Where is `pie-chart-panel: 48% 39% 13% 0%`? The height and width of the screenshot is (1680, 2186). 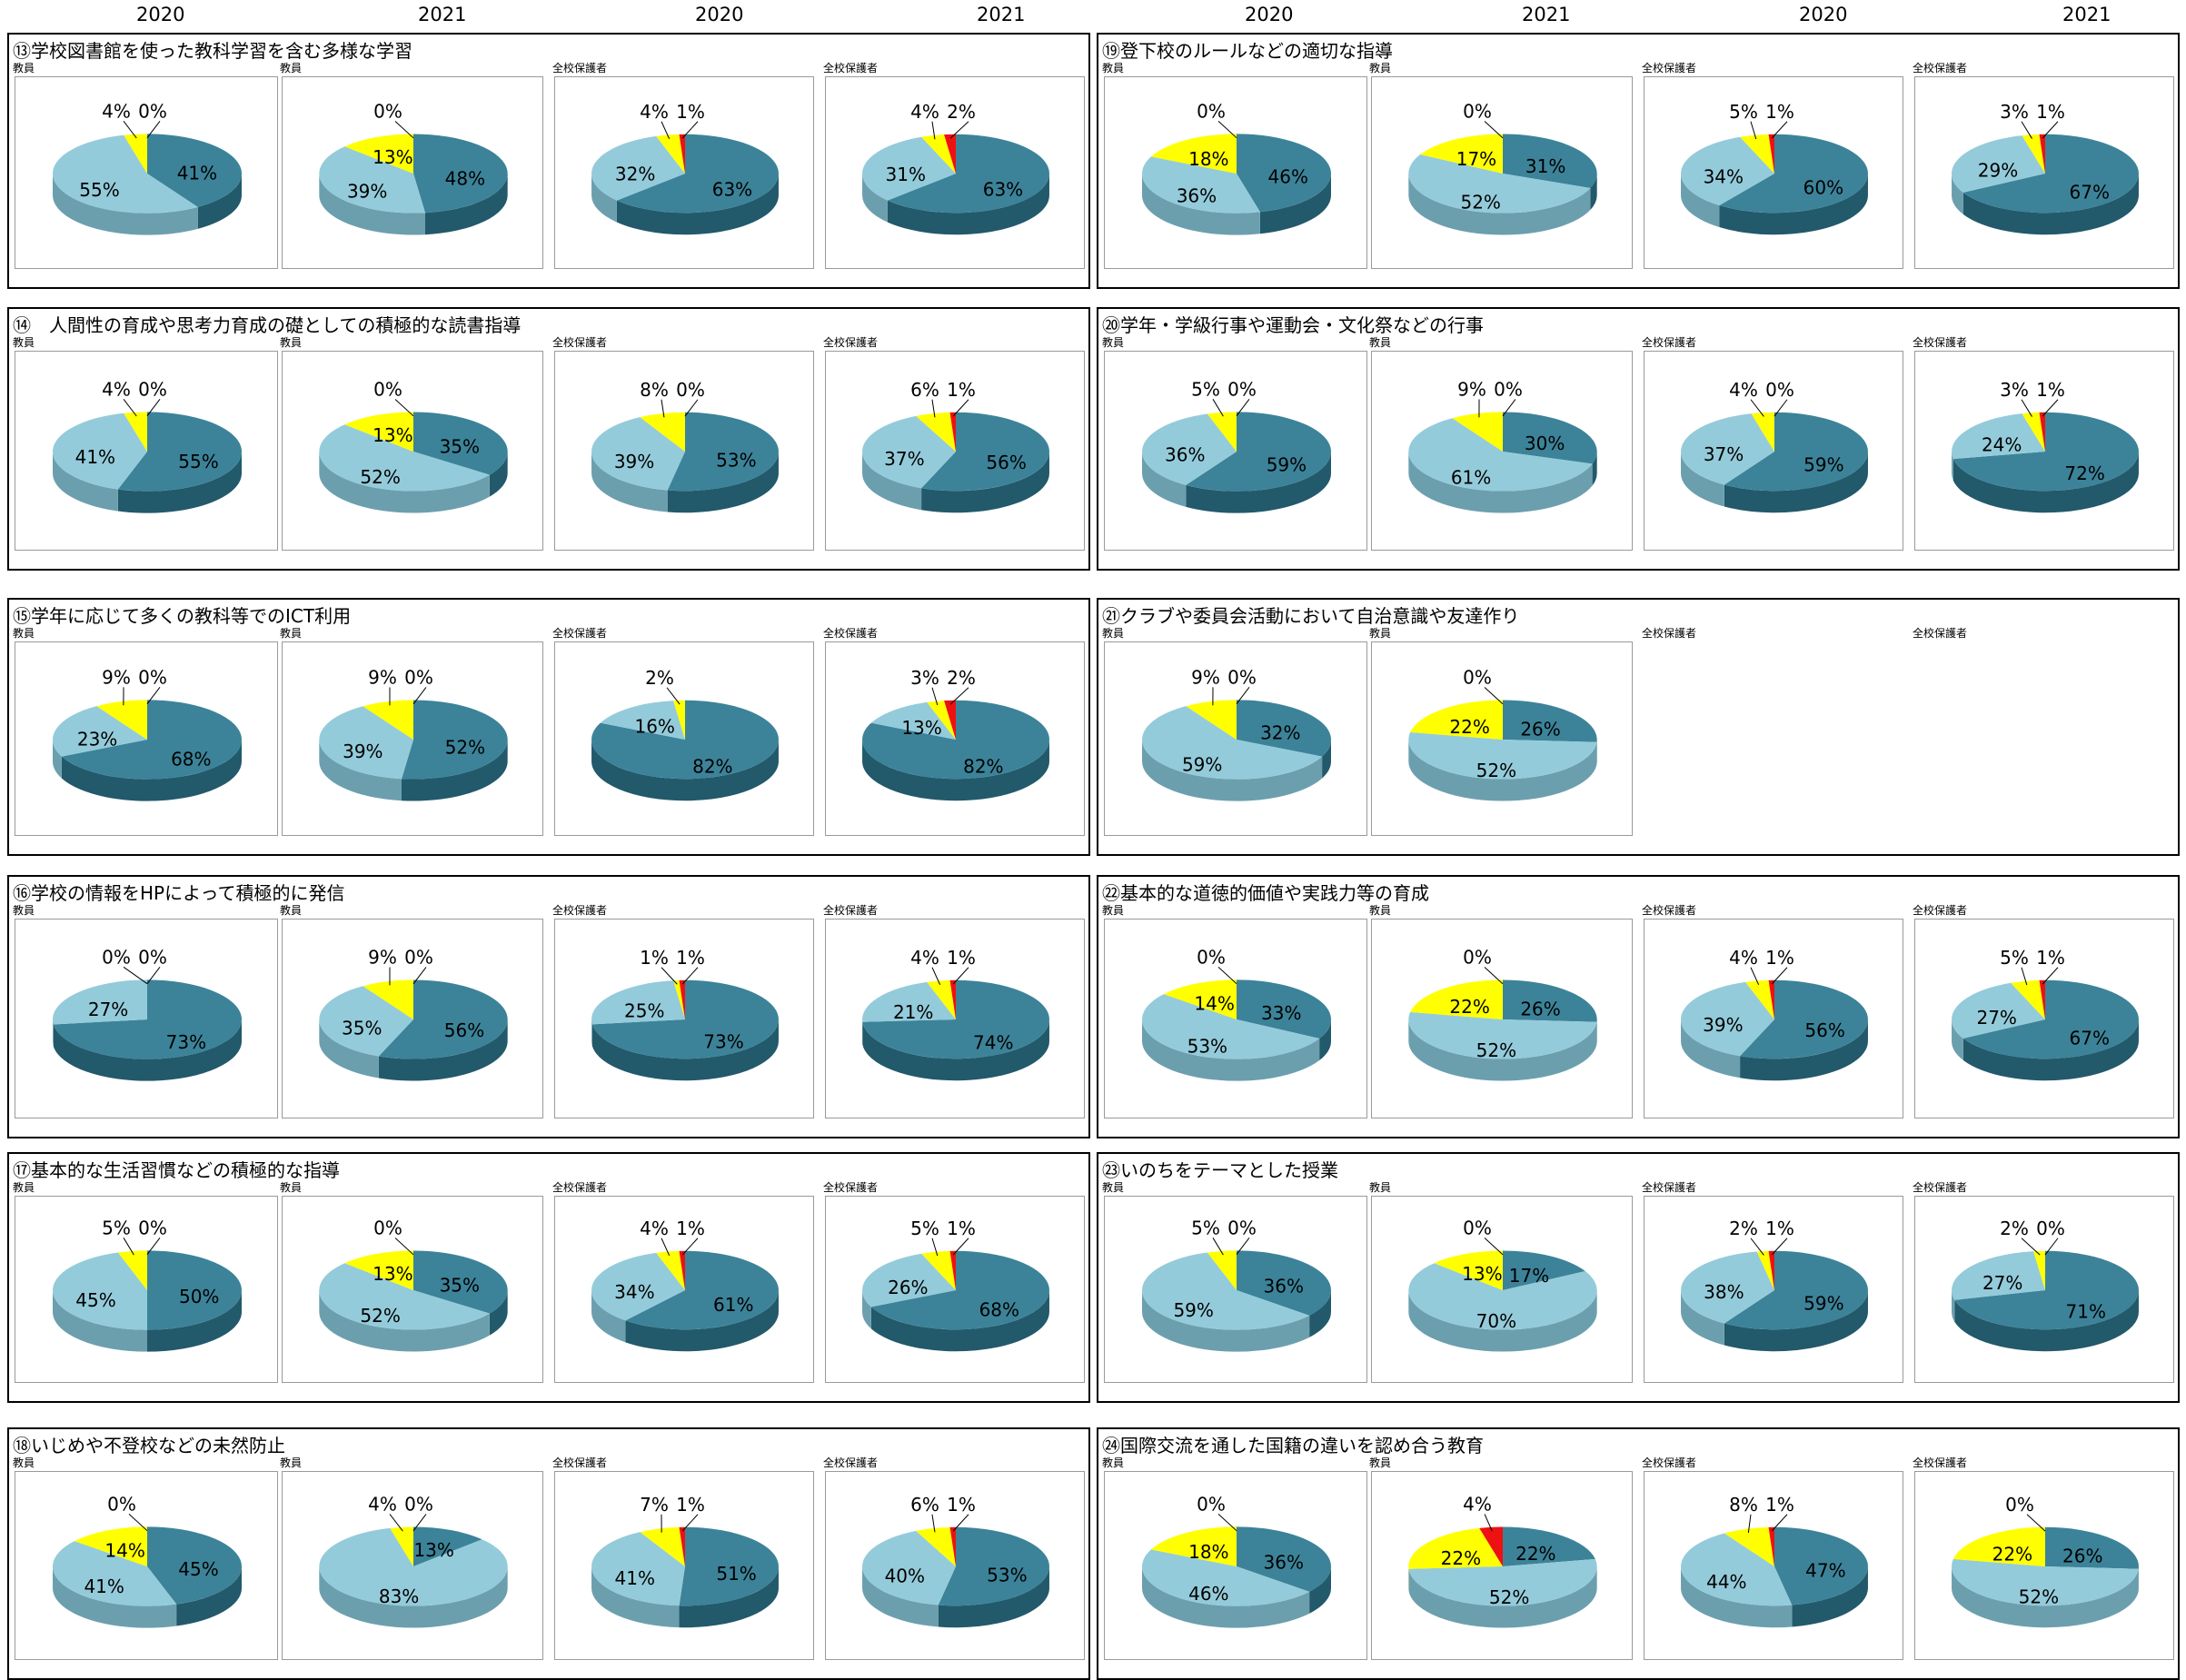 pie-chart-panel: 48% 39% 13% 0% is located at coordinates (412, 172).